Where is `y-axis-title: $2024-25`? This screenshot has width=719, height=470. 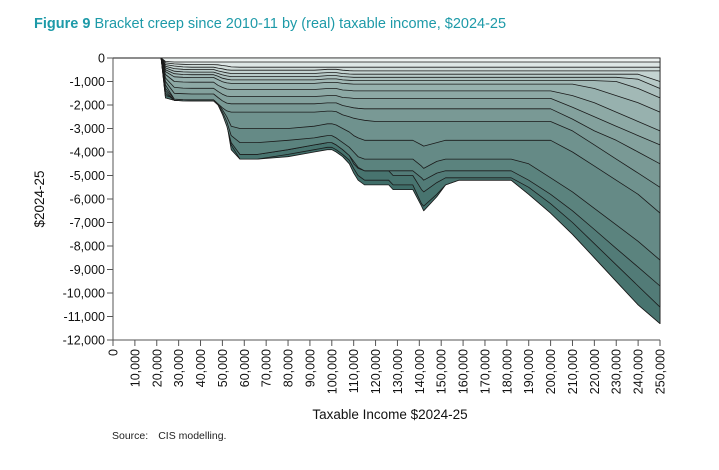
y-axis-title: $2024-25 is located at coordinates (39, 198).